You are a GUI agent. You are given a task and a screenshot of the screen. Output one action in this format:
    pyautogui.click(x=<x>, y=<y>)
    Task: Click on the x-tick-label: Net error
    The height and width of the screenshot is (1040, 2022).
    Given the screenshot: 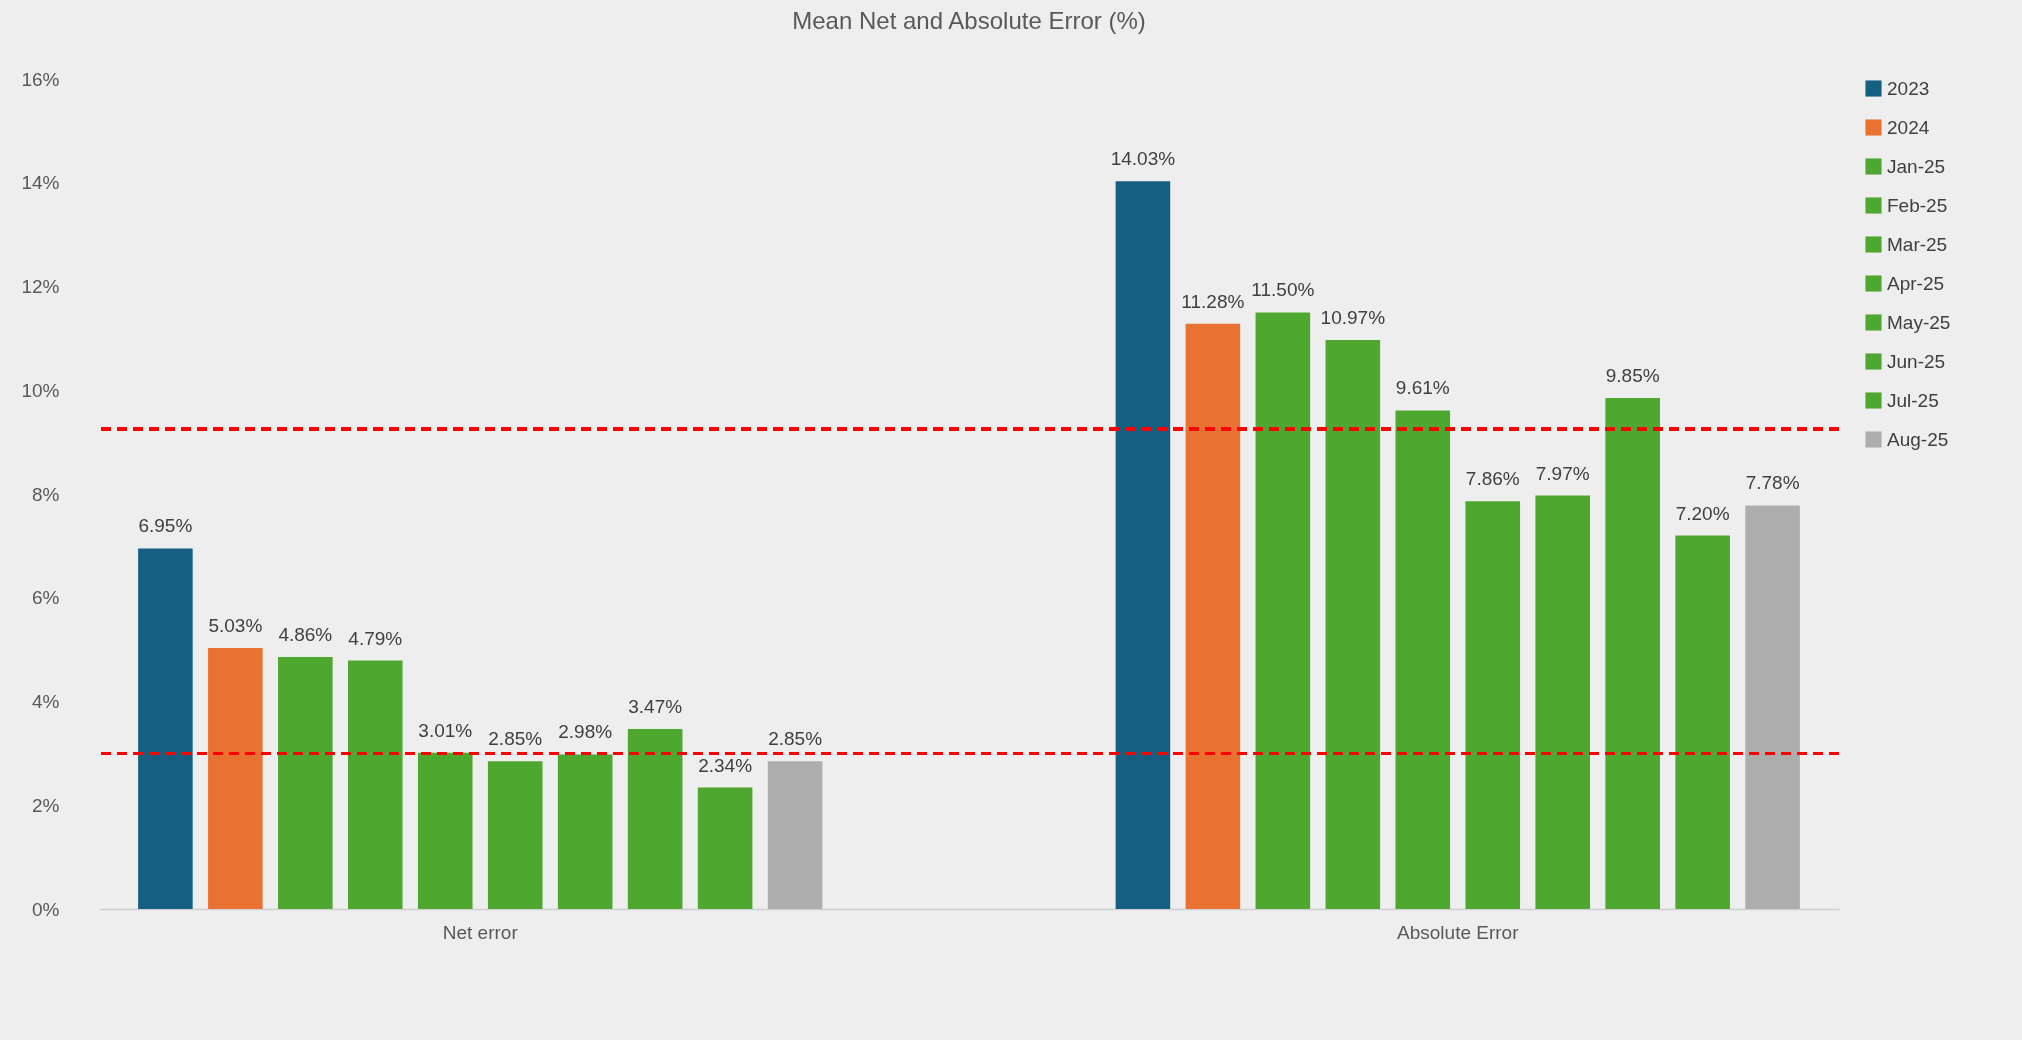 What is the action you would take?
    pyautogui.click(x=480, y=932)
    